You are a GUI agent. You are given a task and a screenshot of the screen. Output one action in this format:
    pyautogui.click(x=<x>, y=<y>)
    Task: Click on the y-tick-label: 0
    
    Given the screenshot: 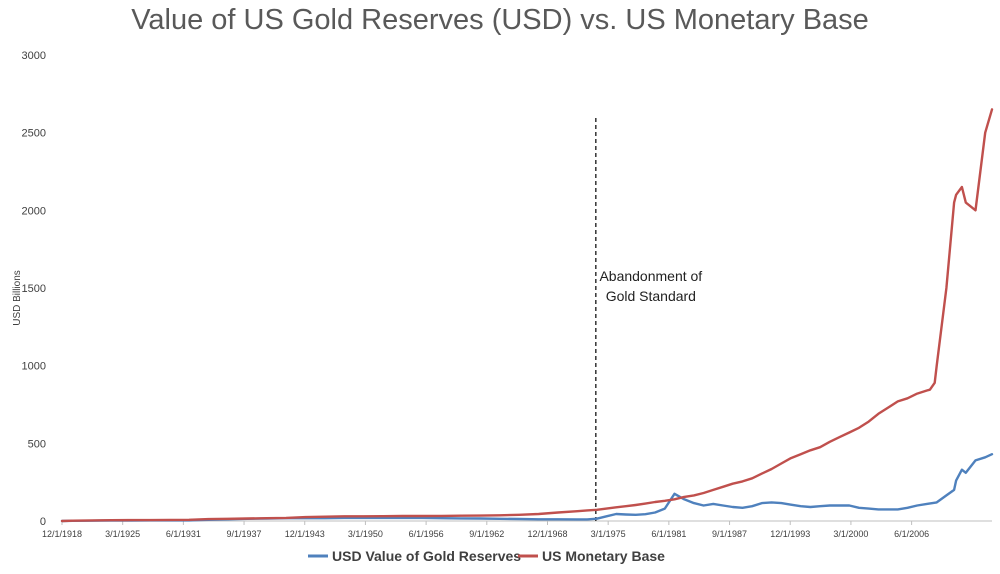 What is the action you would take?
    pyautogui.click(x=43, y=522)
    